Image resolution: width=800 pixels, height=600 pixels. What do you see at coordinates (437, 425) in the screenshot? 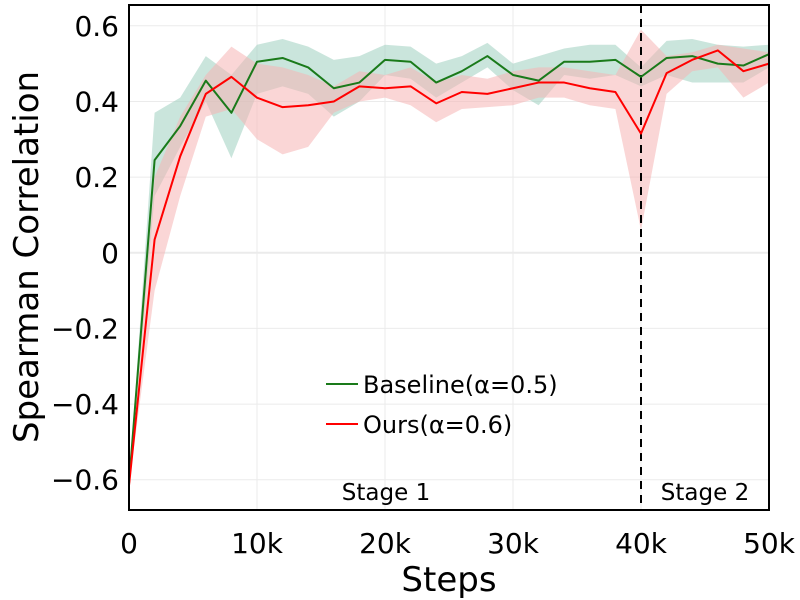
I see `legend-label-ours: Ours(α=0.6)` at bounding box center [437, 425].